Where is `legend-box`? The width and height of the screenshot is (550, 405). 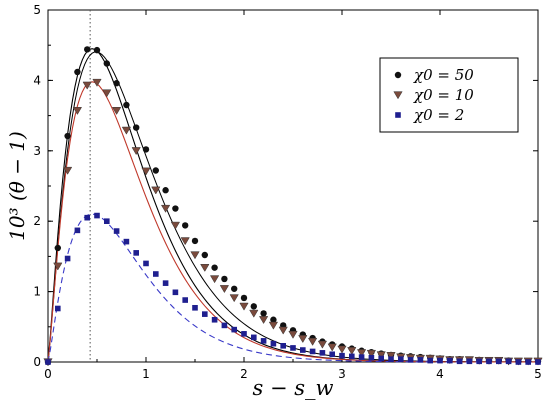 legend-box is located at coordinates (449, 95).